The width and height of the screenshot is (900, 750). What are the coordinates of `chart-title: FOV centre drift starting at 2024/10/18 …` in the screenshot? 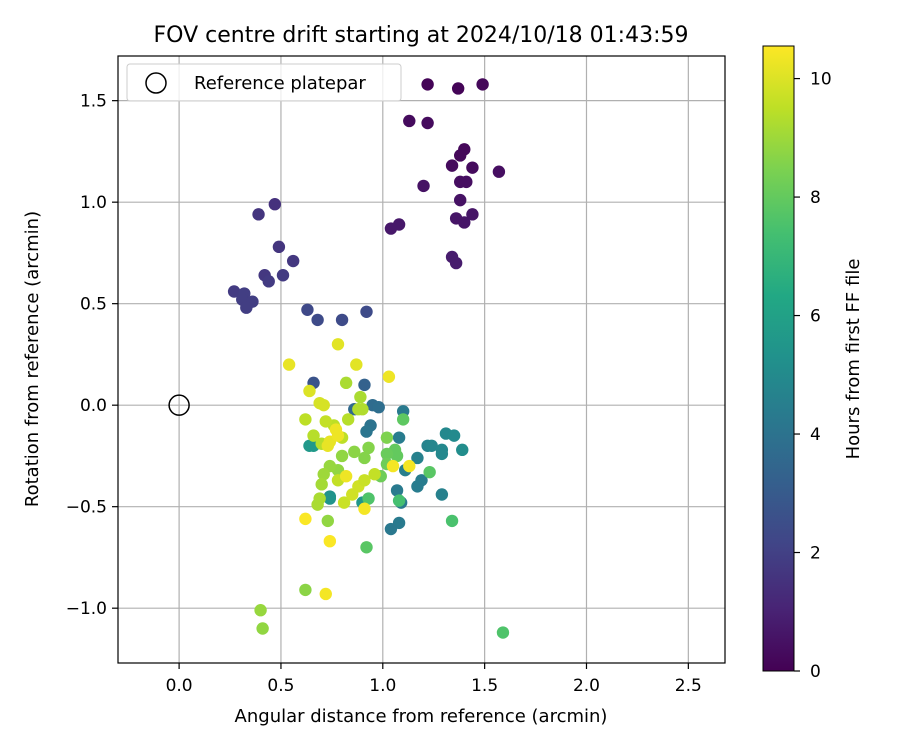 It's located at (421, 35).